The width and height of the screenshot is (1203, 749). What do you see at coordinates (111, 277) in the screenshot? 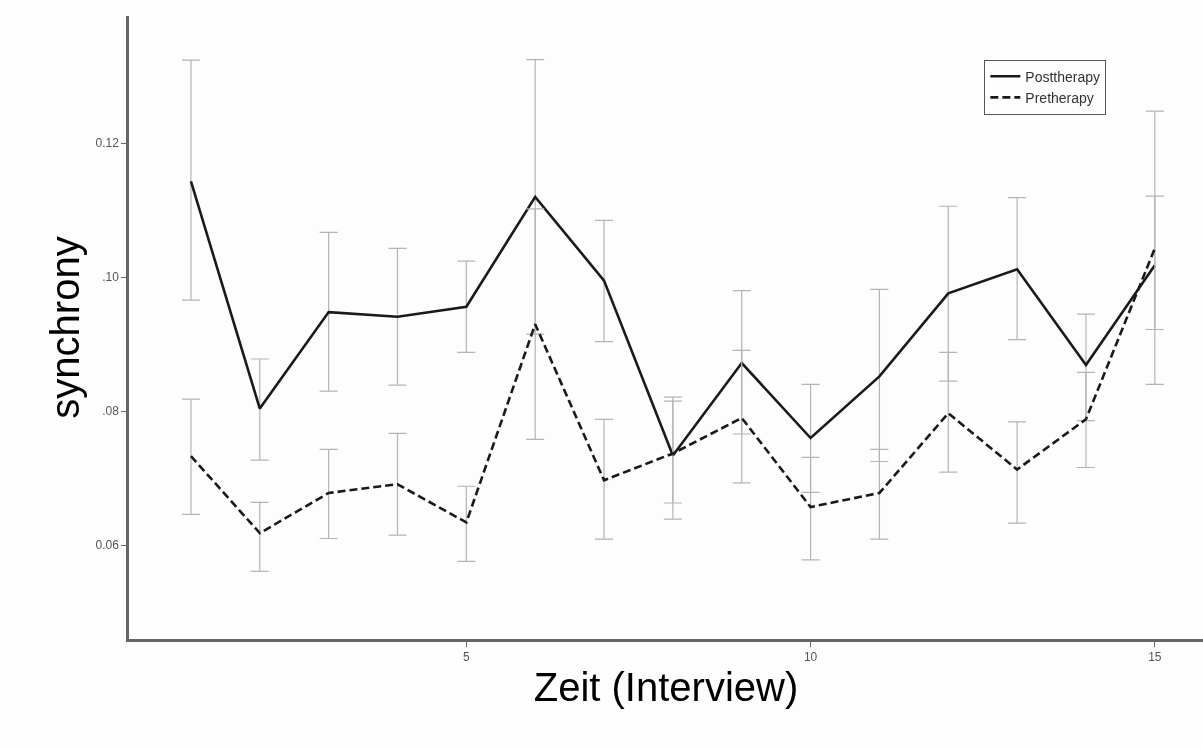
I see `y-tick-label: .10` at bounding box center [111, 277].